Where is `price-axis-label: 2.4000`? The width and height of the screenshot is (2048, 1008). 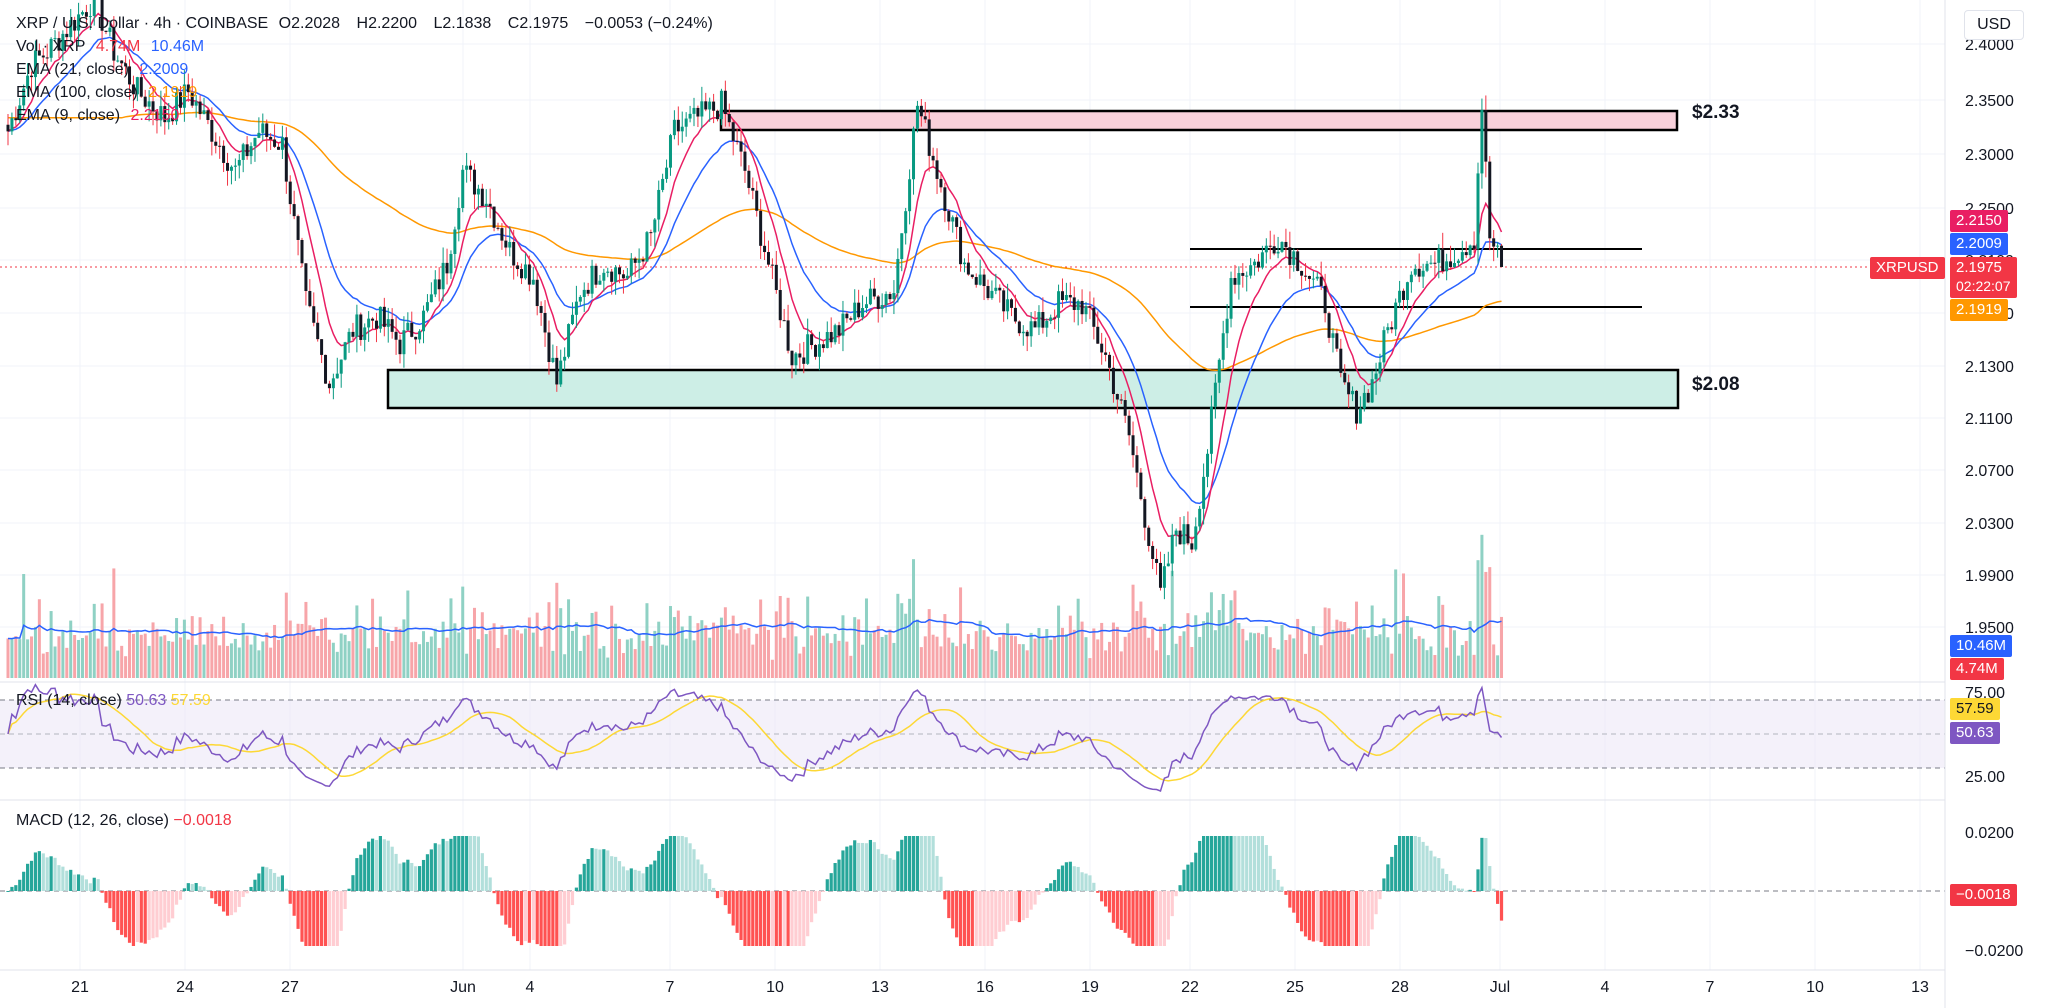 price-axis-label: 2.4000 is located at coordinates (1989, 45).